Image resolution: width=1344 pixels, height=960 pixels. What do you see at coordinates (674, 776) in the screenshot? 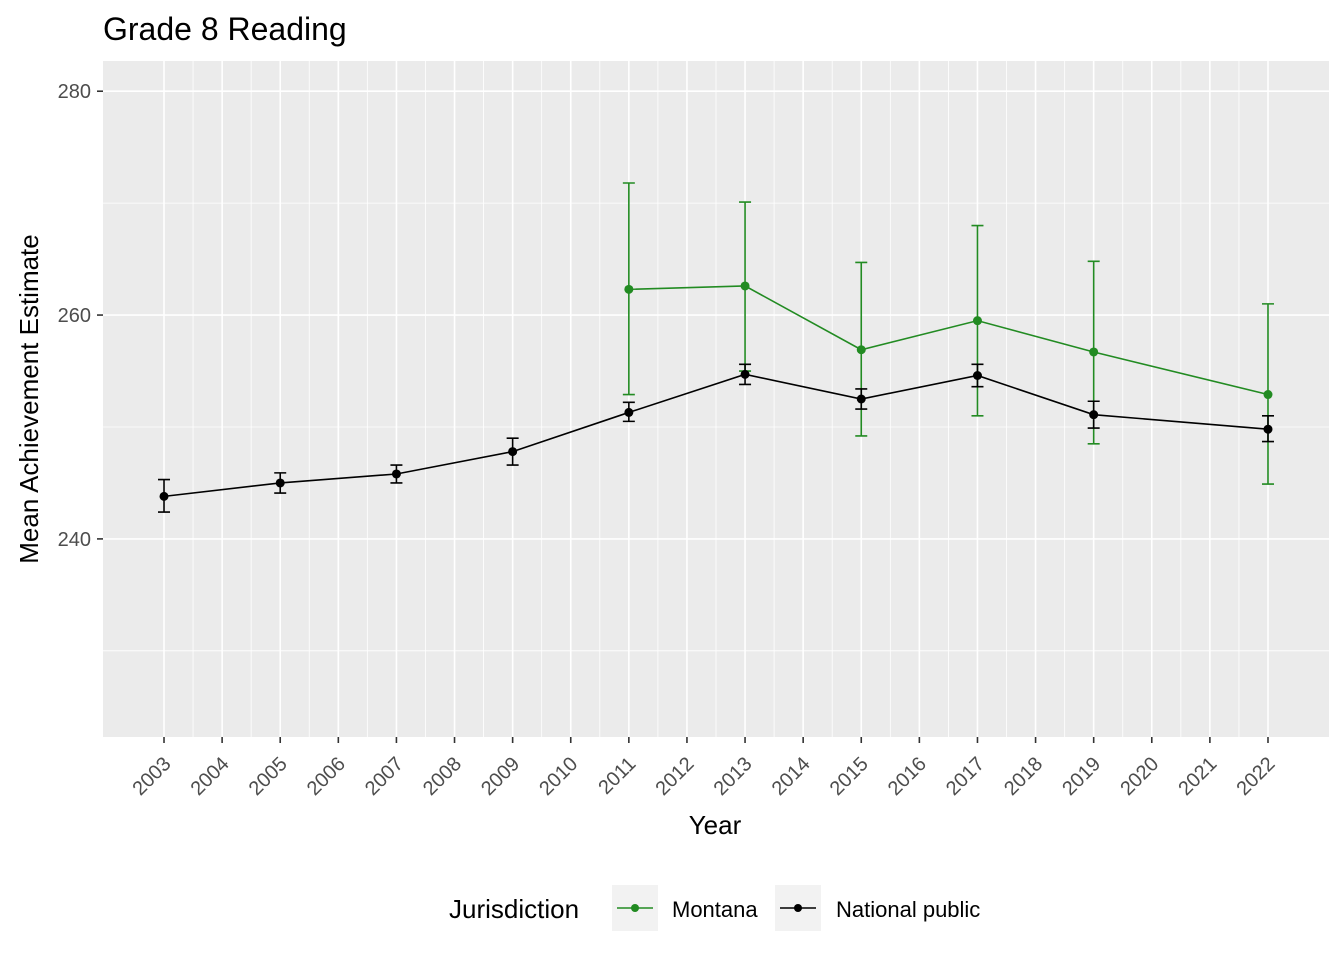
I see `x-tick-label: 2012` at bounding box center [674, 776].